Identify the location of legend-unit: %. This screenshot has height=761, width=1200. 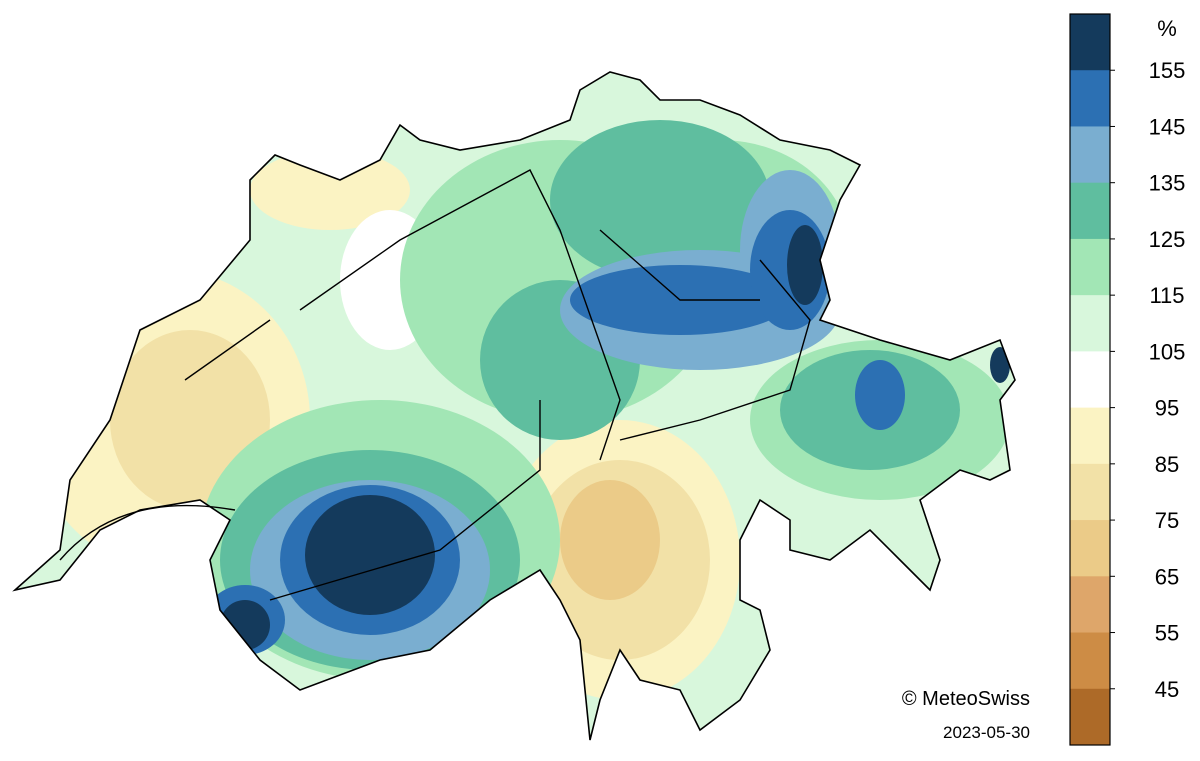
(1167, 28).